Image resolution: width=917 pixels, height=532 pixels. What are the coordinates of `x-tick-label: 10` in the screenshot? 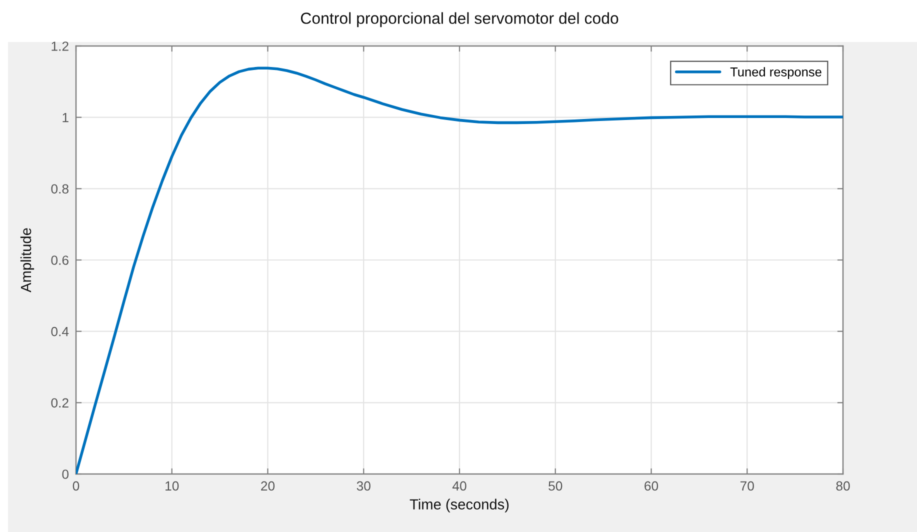 It's located at (172, 486).